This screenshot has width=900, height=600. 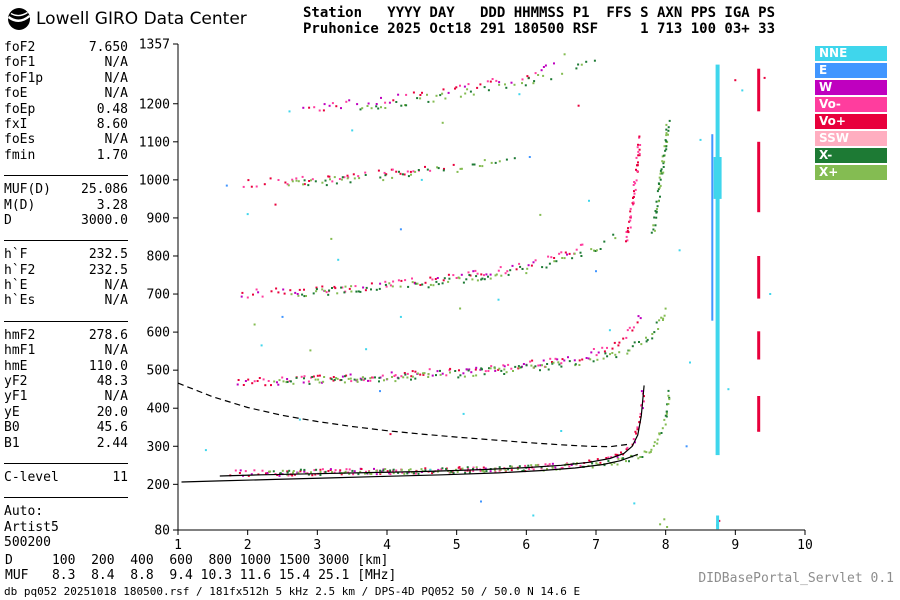 What do you see at coordinates (851, 104) in the screenshot?
I see `legend-item: Vo-` at bounding box center [851, 104].